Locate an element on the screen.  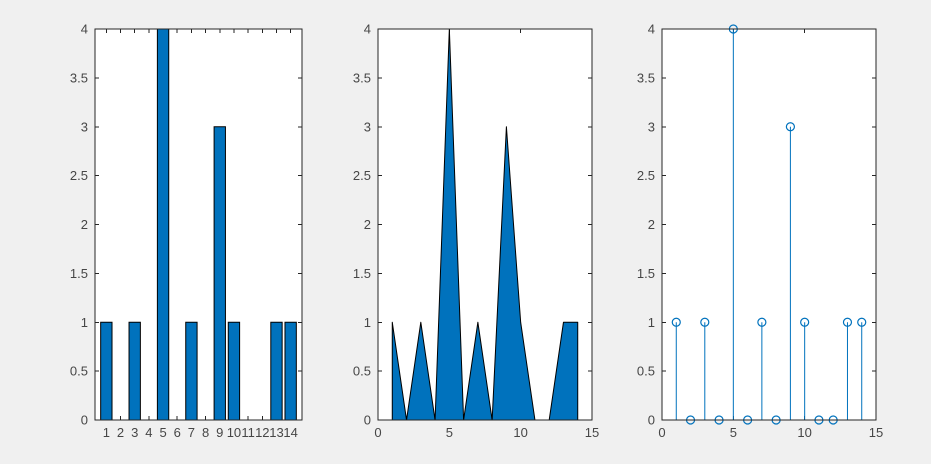
x-tick-label: 14 is located at coordinates (290, 432).